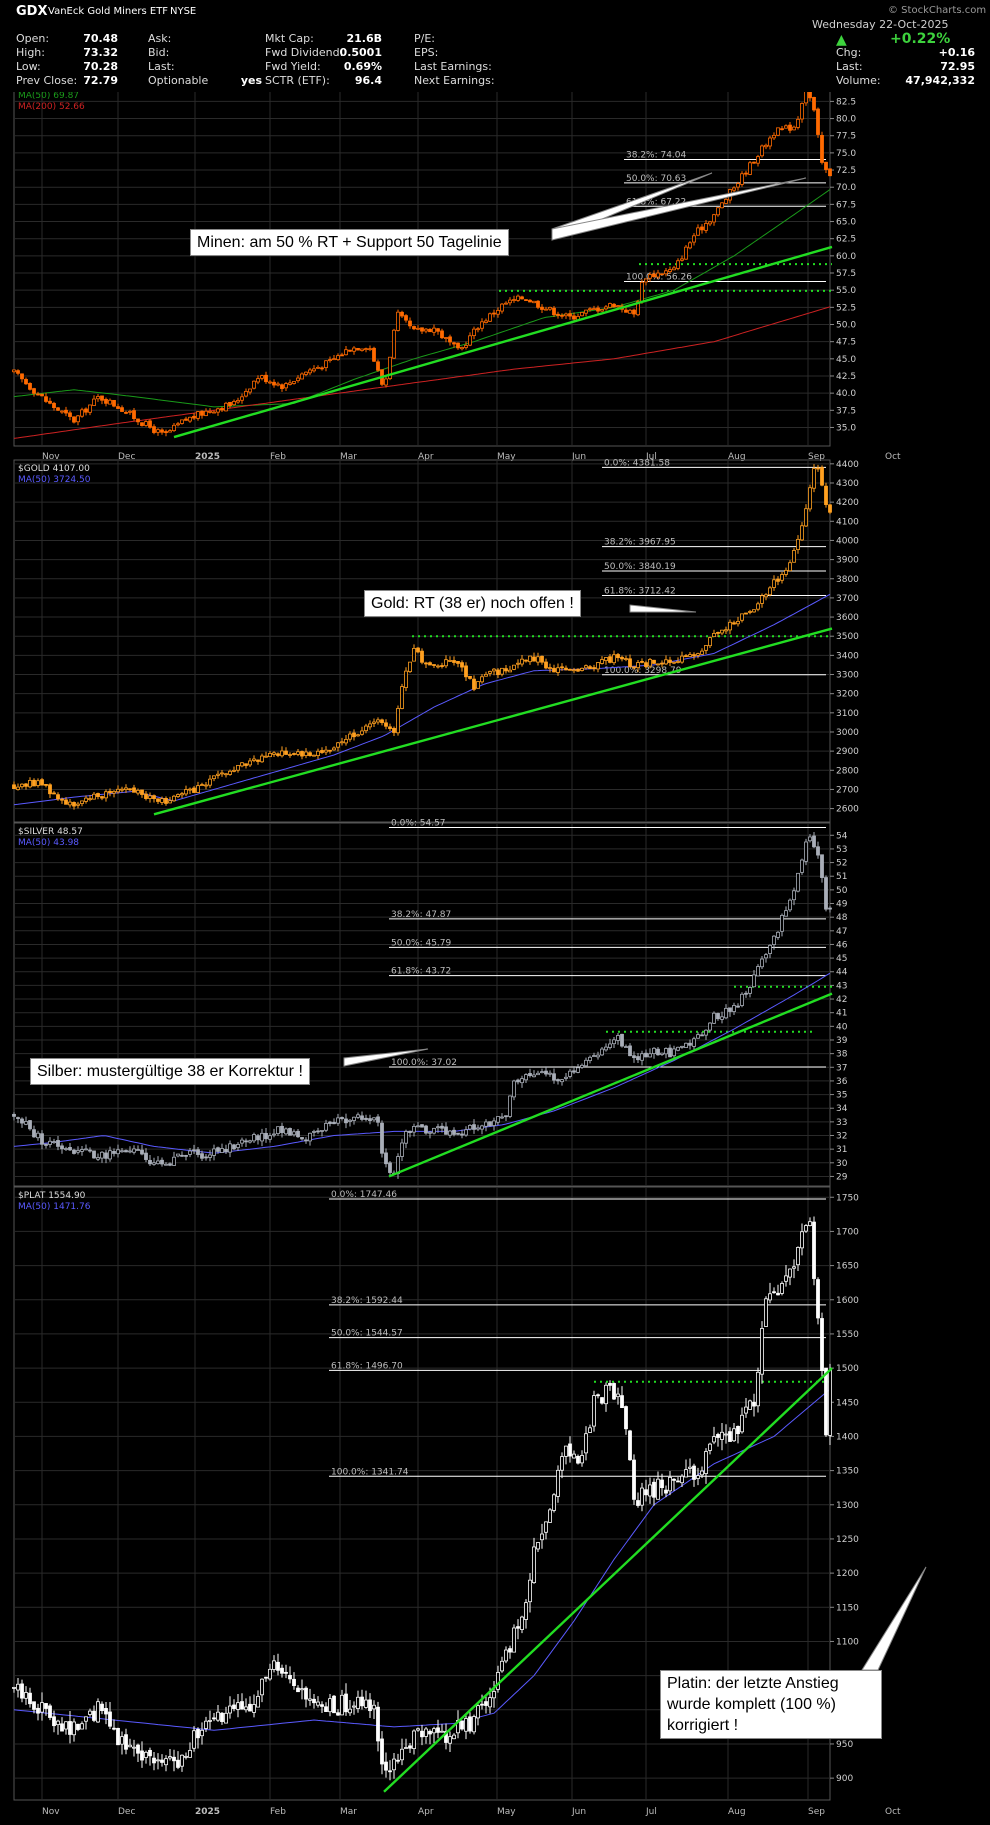 The width and height of the screenshot is (990, 1825). Describe the element at coordinates (656, 179) in the screenshot. I see `fib-level-label: 50.0%: 70.63` at that location.